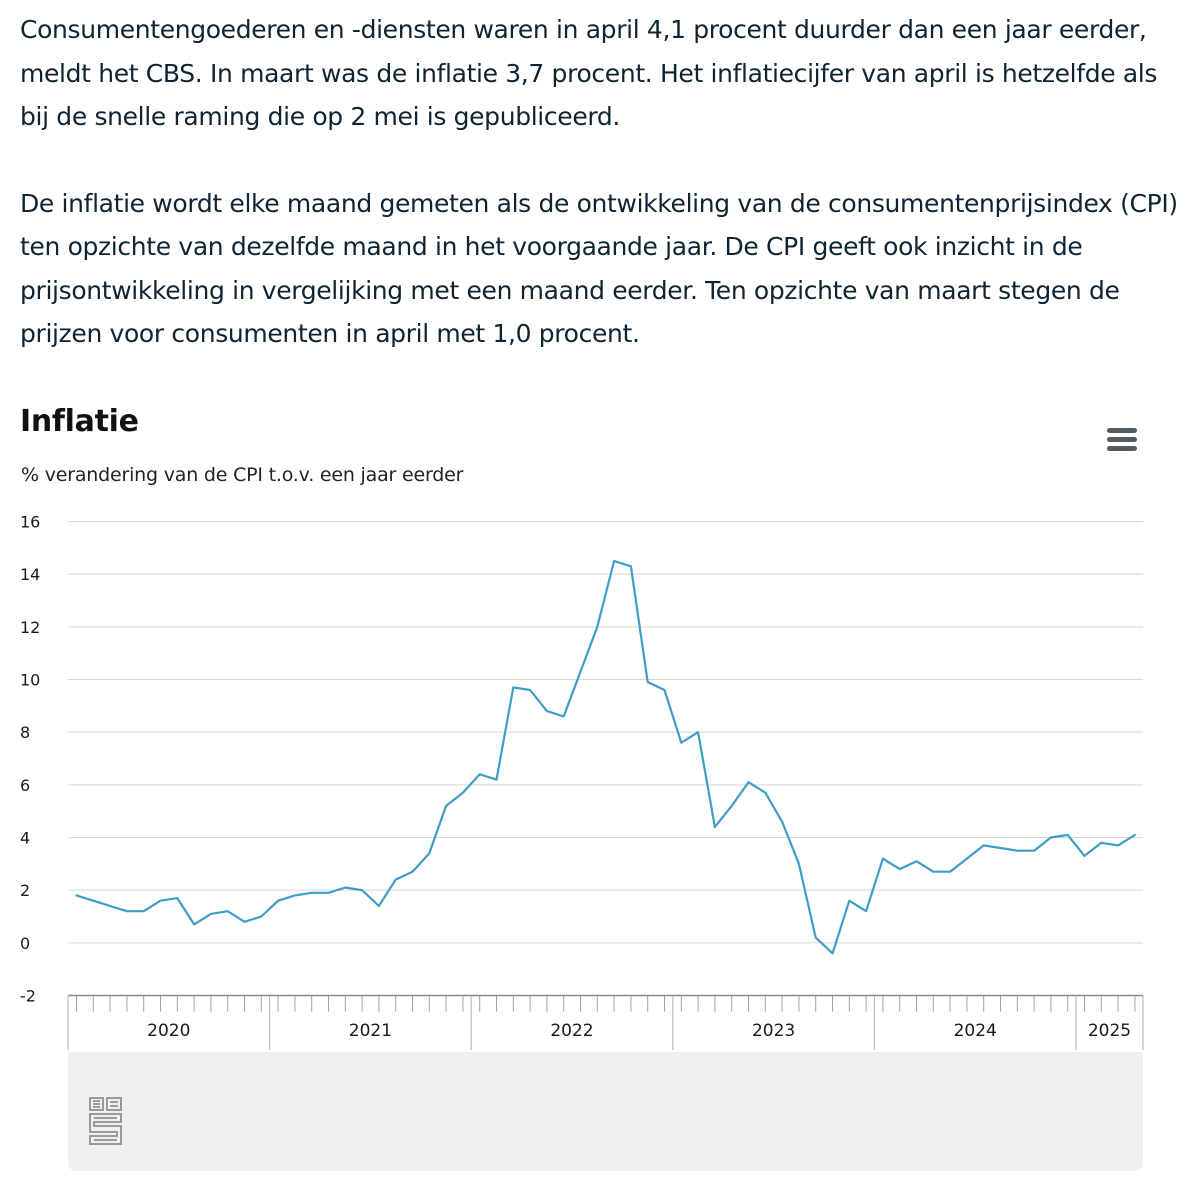 The height and width of the screenshot is (1187, 1200). Describe the element at coordinates (605, 1022) in the screenshot. I see `x-axis: 2020 2021 2022 2023 2024 2025` at that location.